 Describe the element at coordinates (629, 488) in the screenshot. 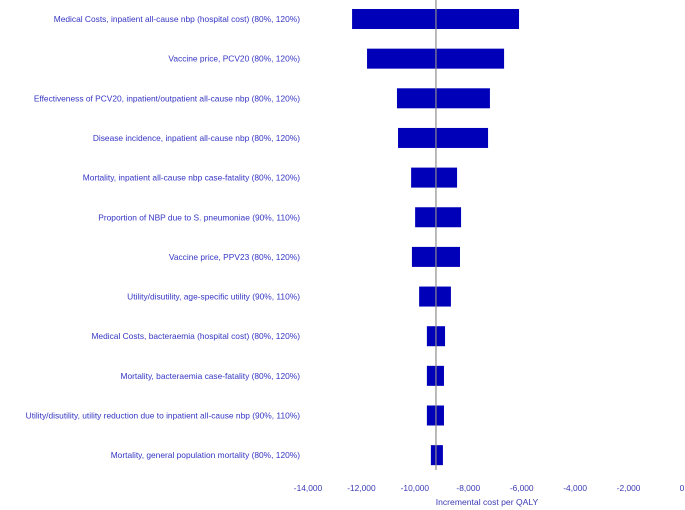

I see `x-tick-label: -2,000` at that location.